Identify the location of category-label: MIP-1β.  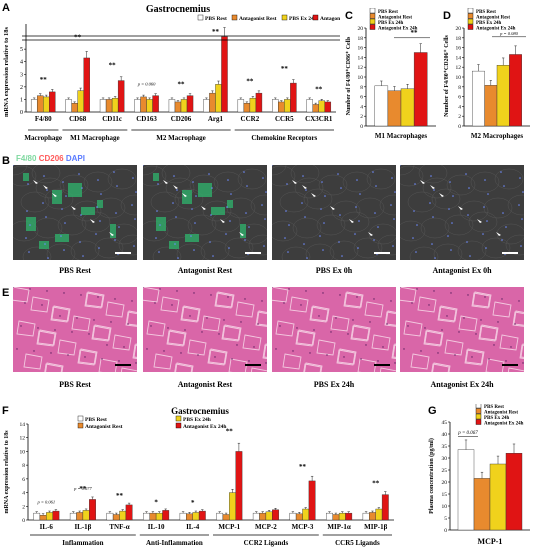
(375, 527).